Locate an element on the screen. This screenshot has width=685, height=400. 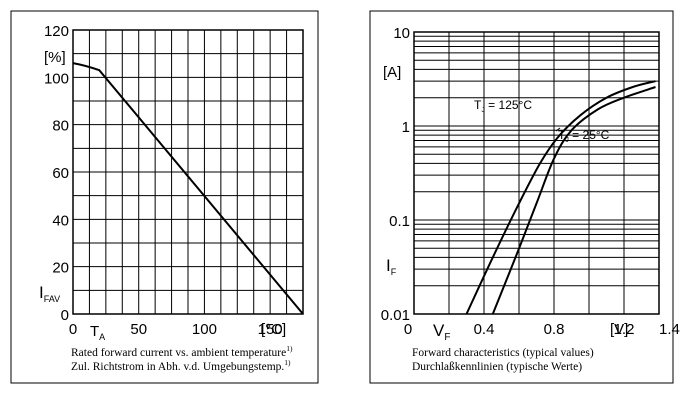
curve-25c is located at coordinates (573, 200).